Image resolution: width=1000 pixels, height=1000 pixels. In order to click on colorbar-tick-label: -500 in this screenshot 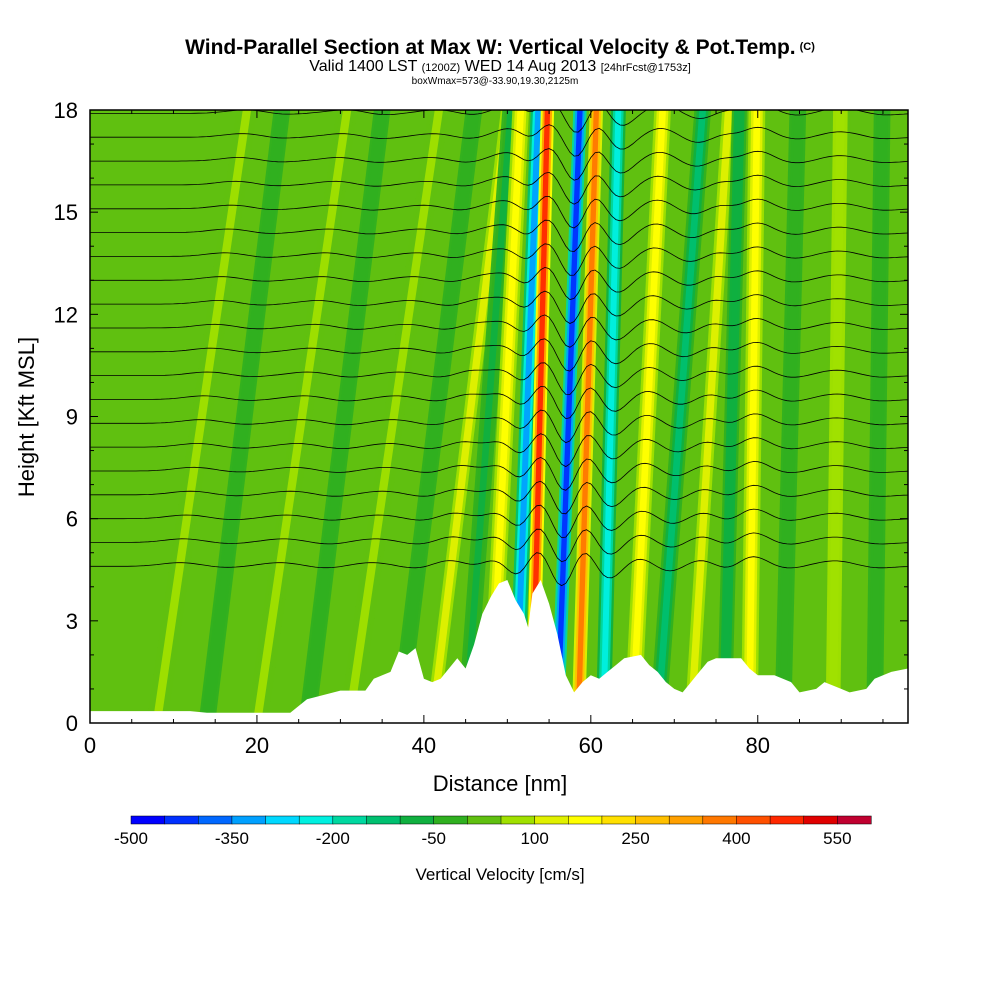, I will do `click(131, 838)`.